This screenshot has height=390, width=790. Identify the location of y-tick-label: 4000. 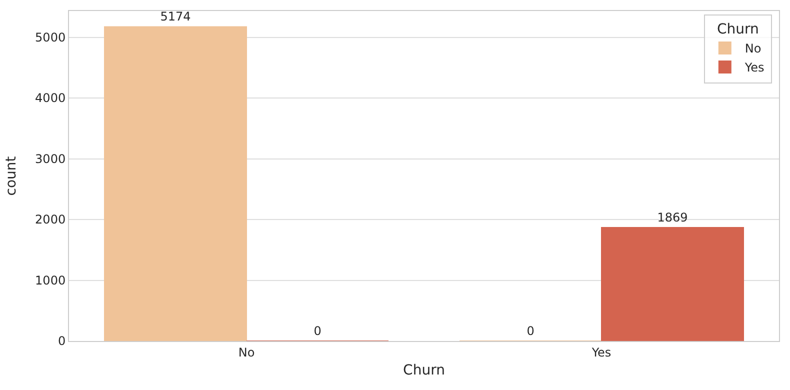
(50, 98).